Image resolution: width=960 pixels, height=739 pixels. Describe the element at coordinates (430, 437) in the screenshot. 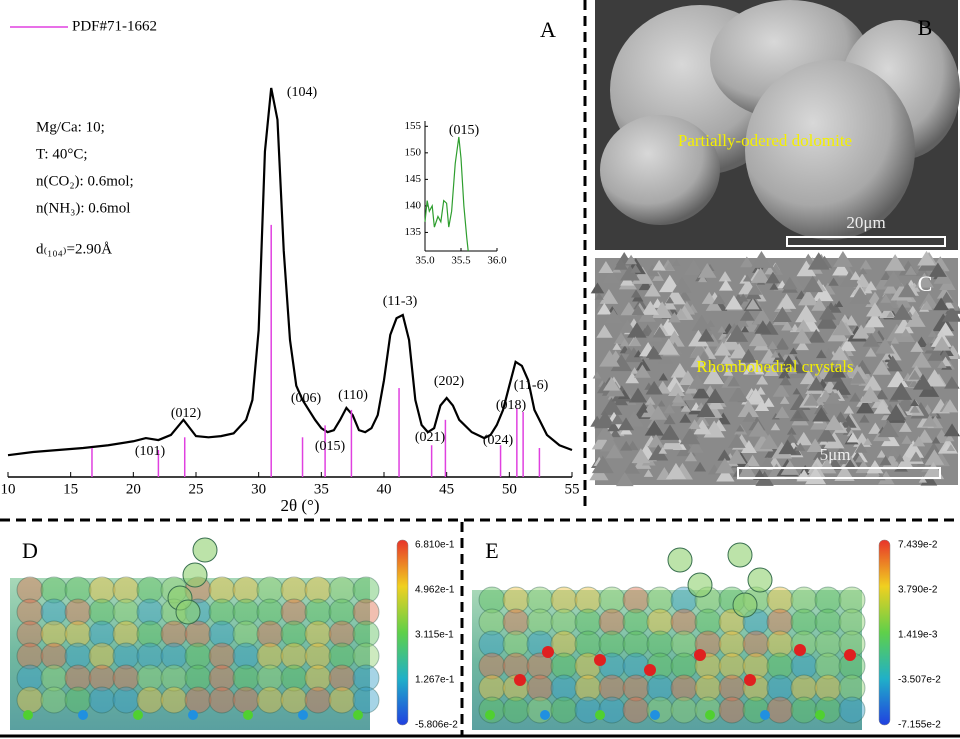

I see `peak-label: (021)` at that location.